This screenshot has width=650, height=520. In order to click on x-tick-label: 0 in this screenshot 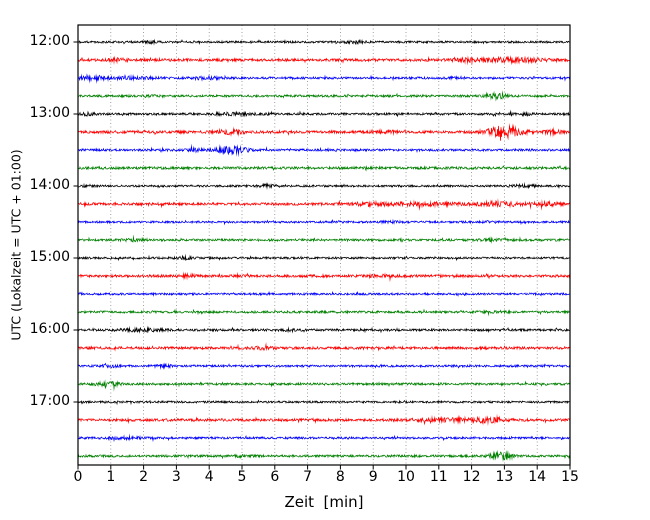, I will do `click(78, 477)`.